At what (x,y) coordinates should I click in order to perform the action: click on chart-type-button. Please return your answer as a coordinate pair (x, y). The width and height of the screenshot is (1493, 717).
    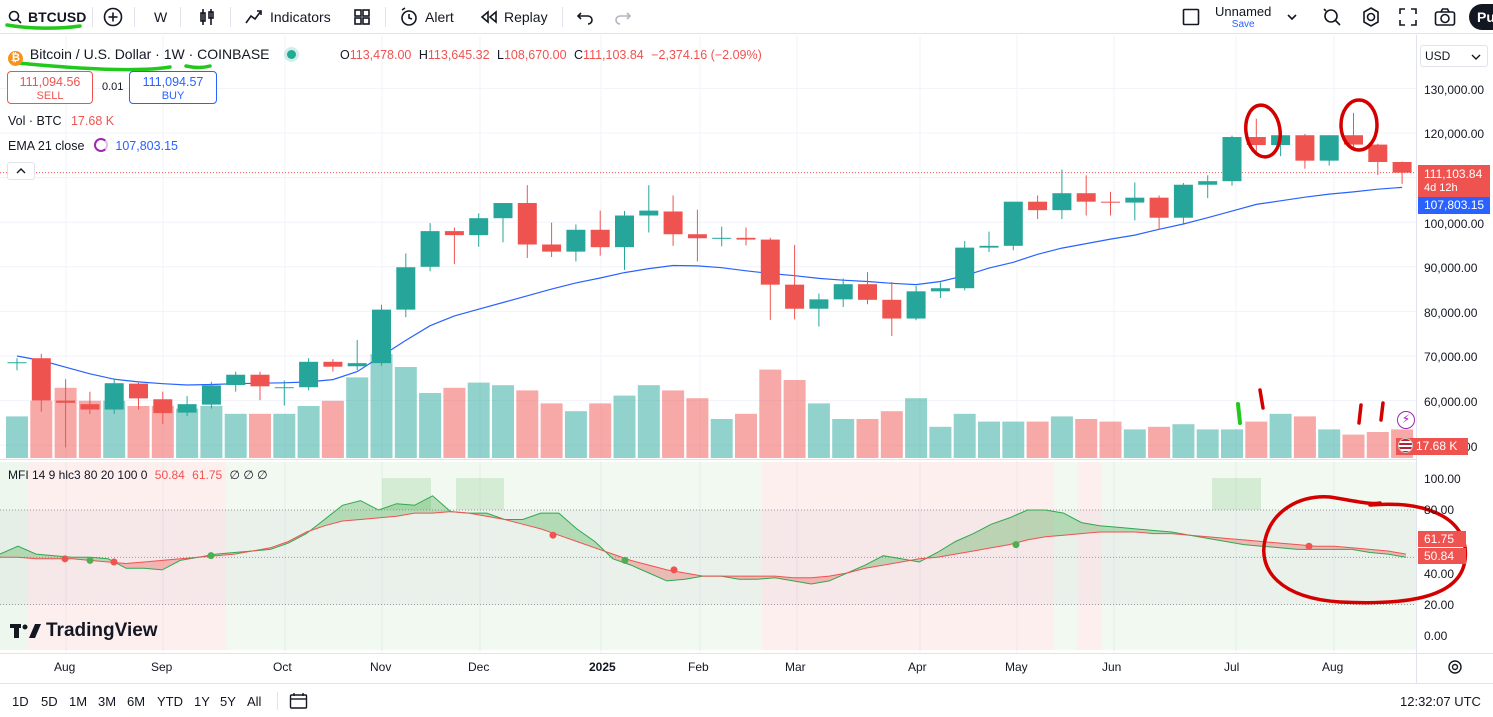
    Looking at the image, I should click on (207, 17).